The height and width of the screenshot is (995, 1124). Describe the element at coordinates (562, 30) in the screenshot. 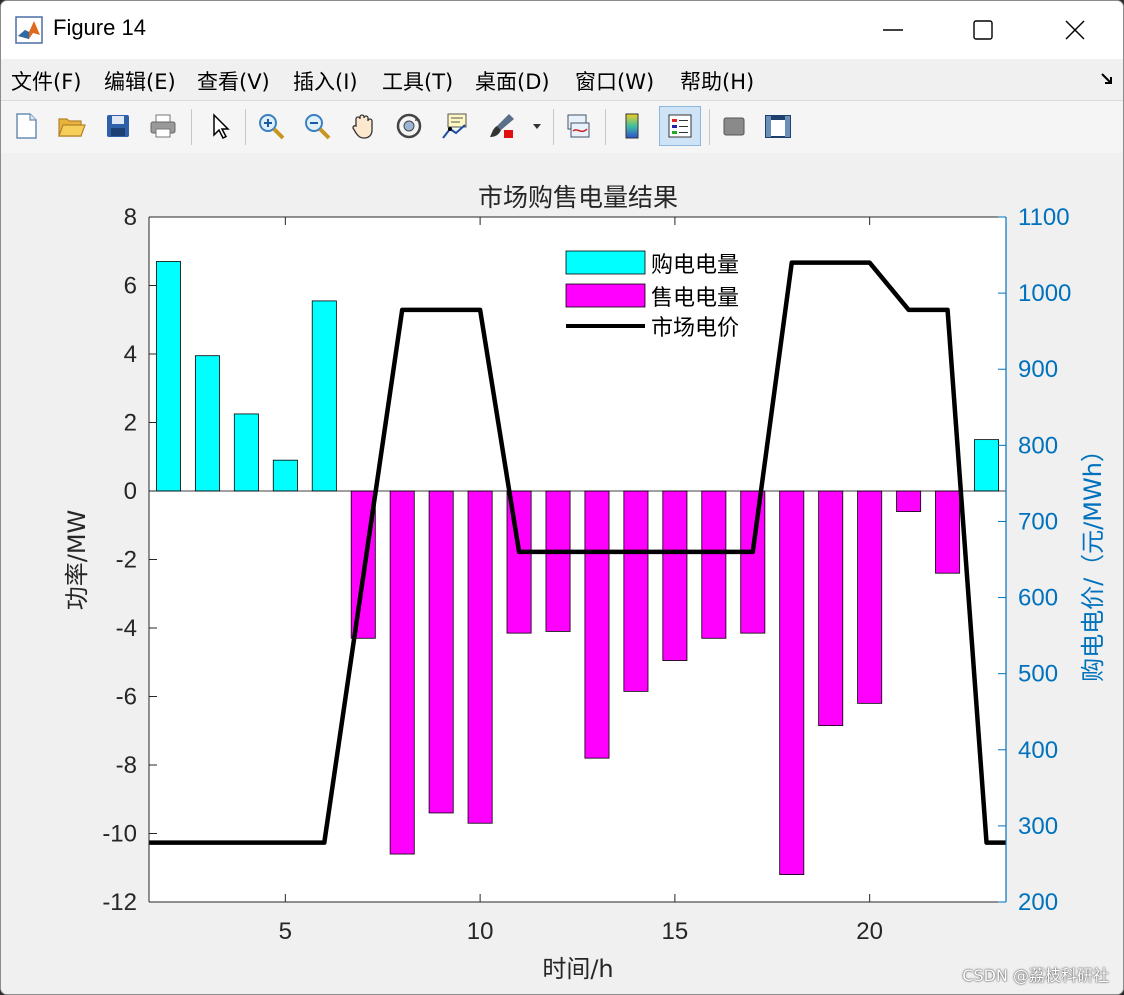

I see `title-bar: Figure 14` at that location.